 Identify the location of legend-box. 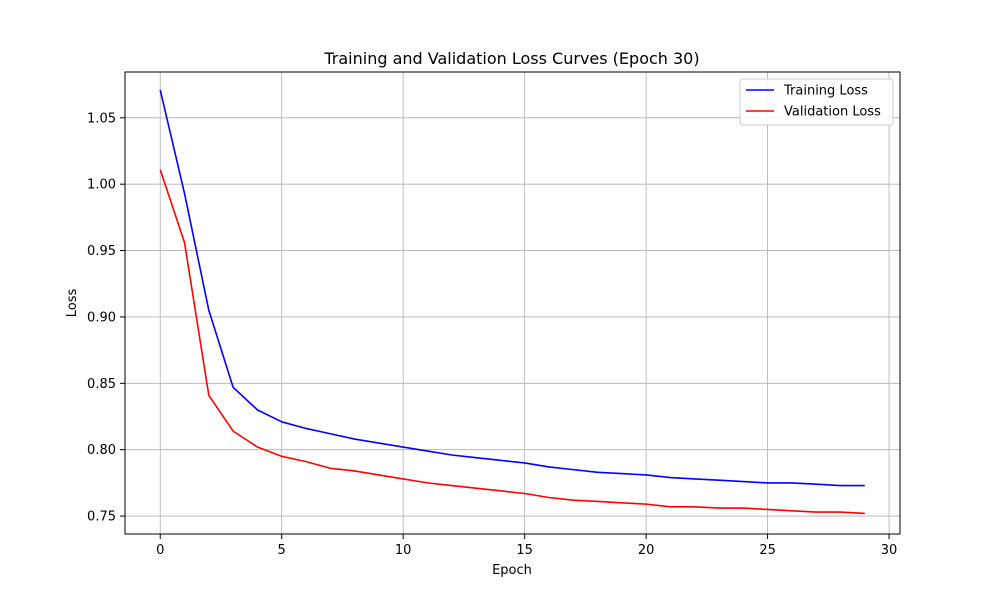
(816, 102).